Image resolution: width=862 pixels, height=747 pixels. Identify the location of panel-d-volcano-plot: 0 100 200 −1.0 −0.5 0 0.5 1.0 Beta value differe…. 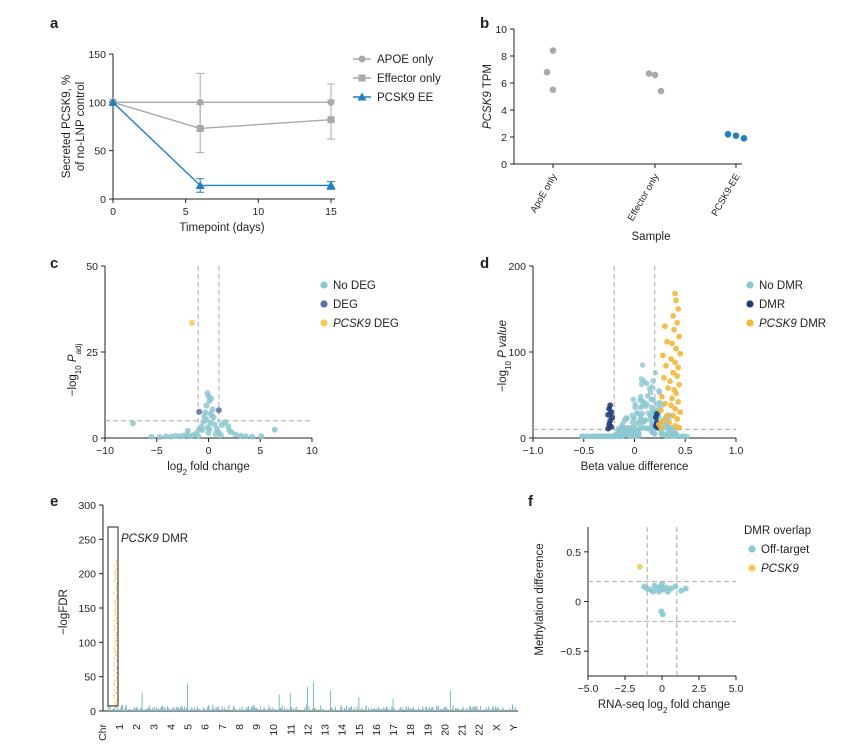
(661, 367).